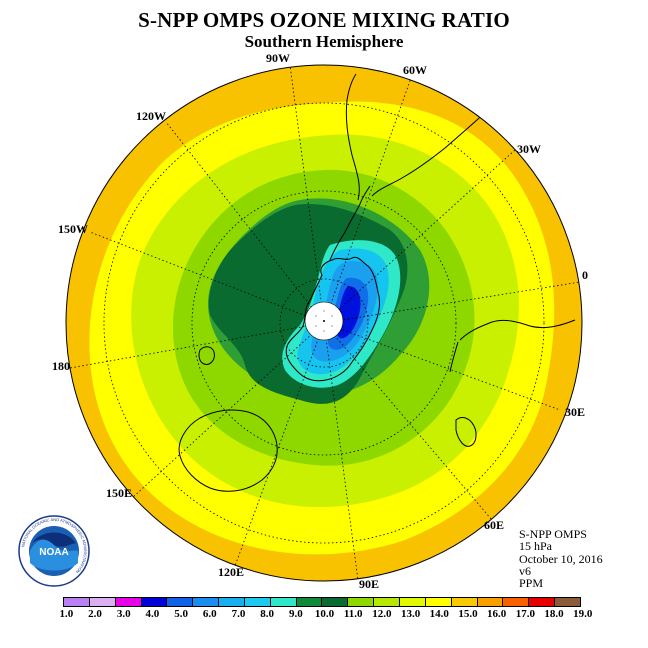 The width and height of the screenshot is (648, 648). What do you see at coordinates (228, 450) in the screenshot?
I see `australia-coastline` at bounding box center [228, 450].